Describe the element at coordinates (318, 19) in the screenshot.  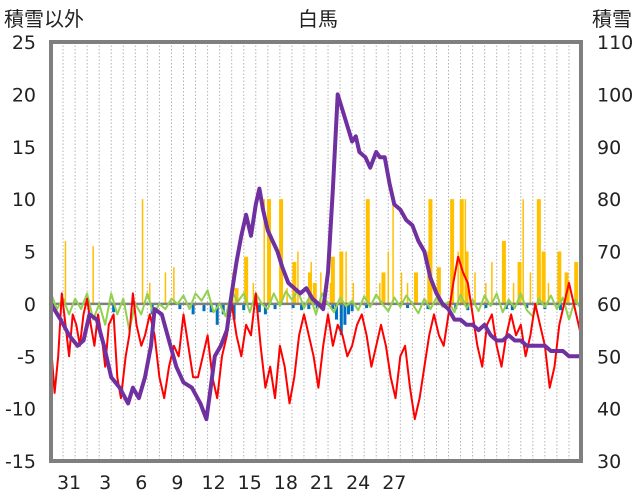
I see `chart-title: 白馬` at that location.